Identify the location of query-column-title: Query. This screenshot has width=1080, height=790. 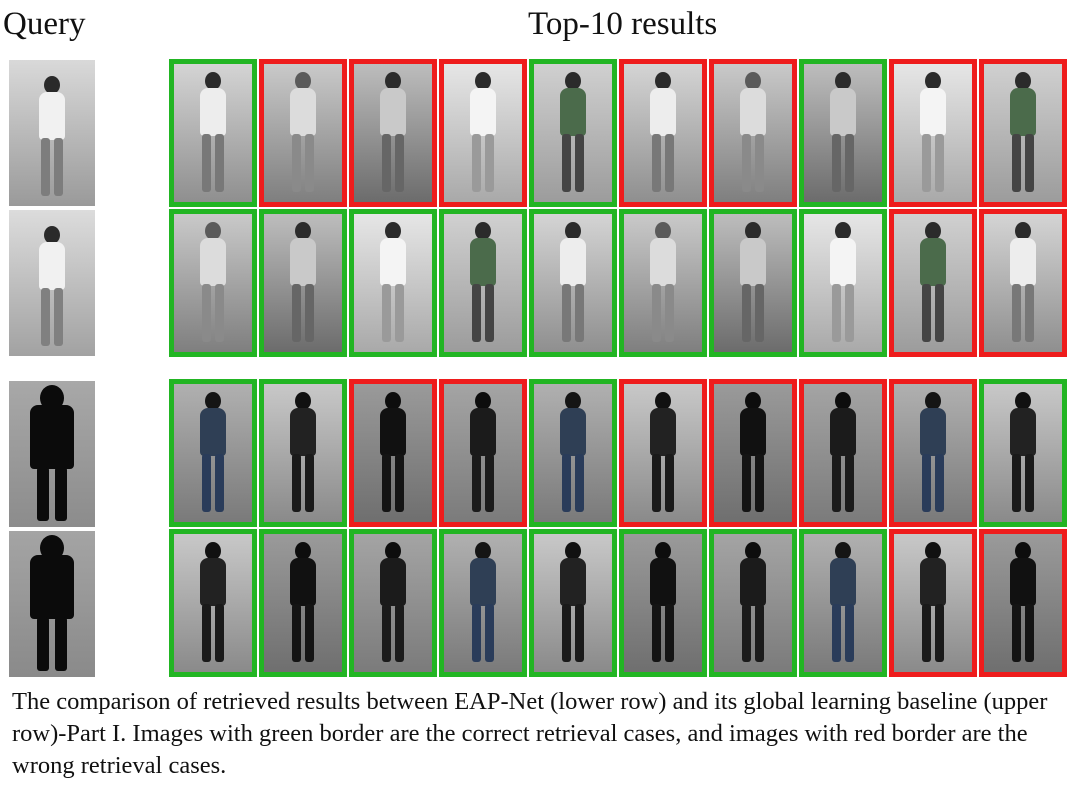
(44, 24).